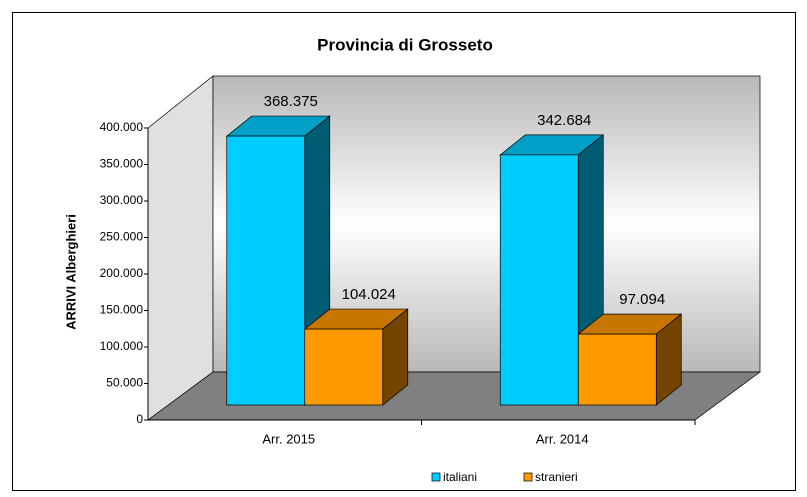 The width and height of the screenshot is (807, 497). I want to click on y-tick-label: 400.000, so click(122, 127).